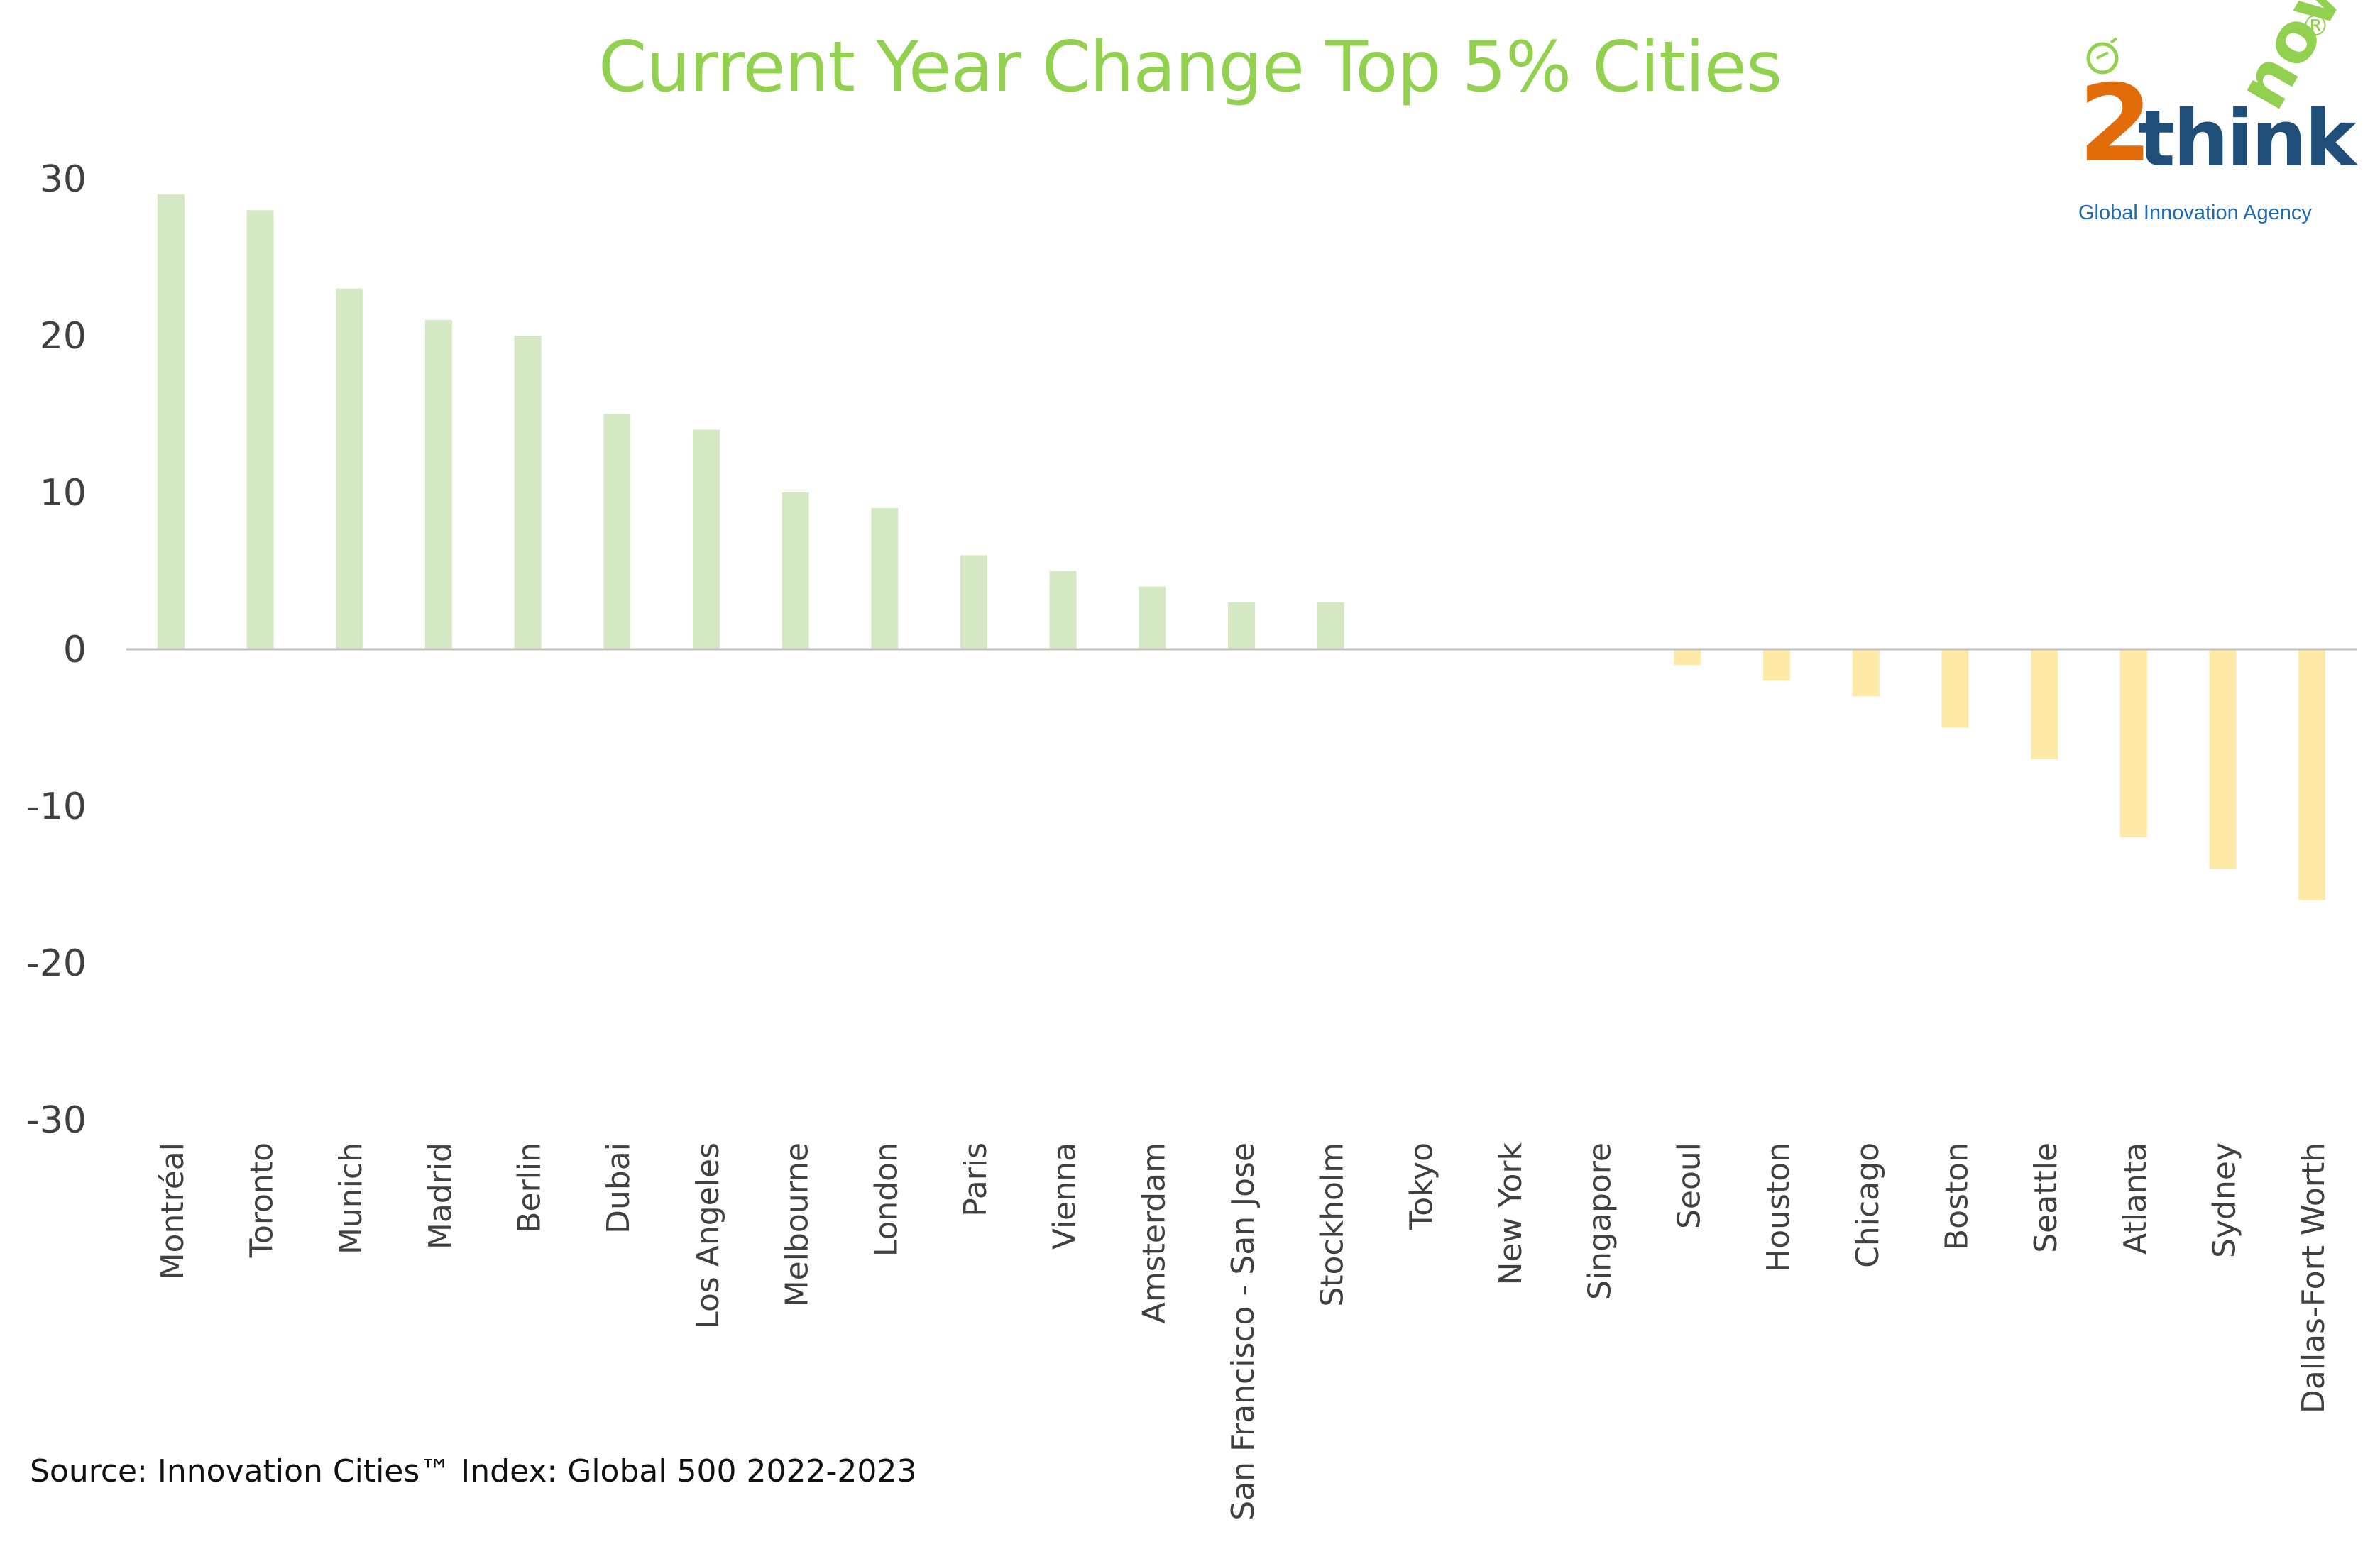 The height and width of the screenshot is (1554, 2380). Describe the element at coordinates (2135, 1198) in the screenshot. I see `x-tick-label: Atlanta` at that location.